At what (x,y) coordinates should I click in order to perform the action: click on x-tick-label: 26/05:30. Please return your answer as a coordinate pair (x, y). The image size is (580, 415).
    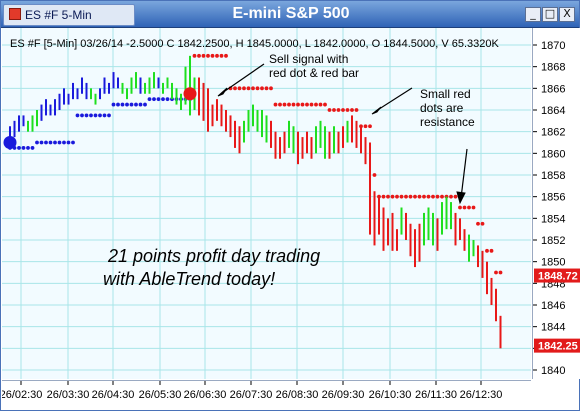
    Looking at the image, I should click on (160, 395).